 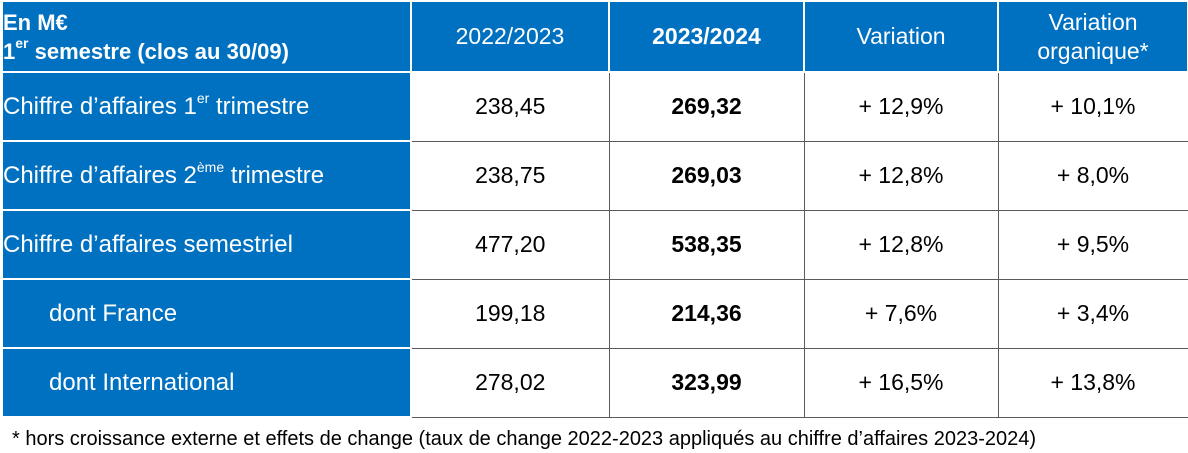 I want to click on header-col-2022: 2022/2023, so click(x=510, y=36).